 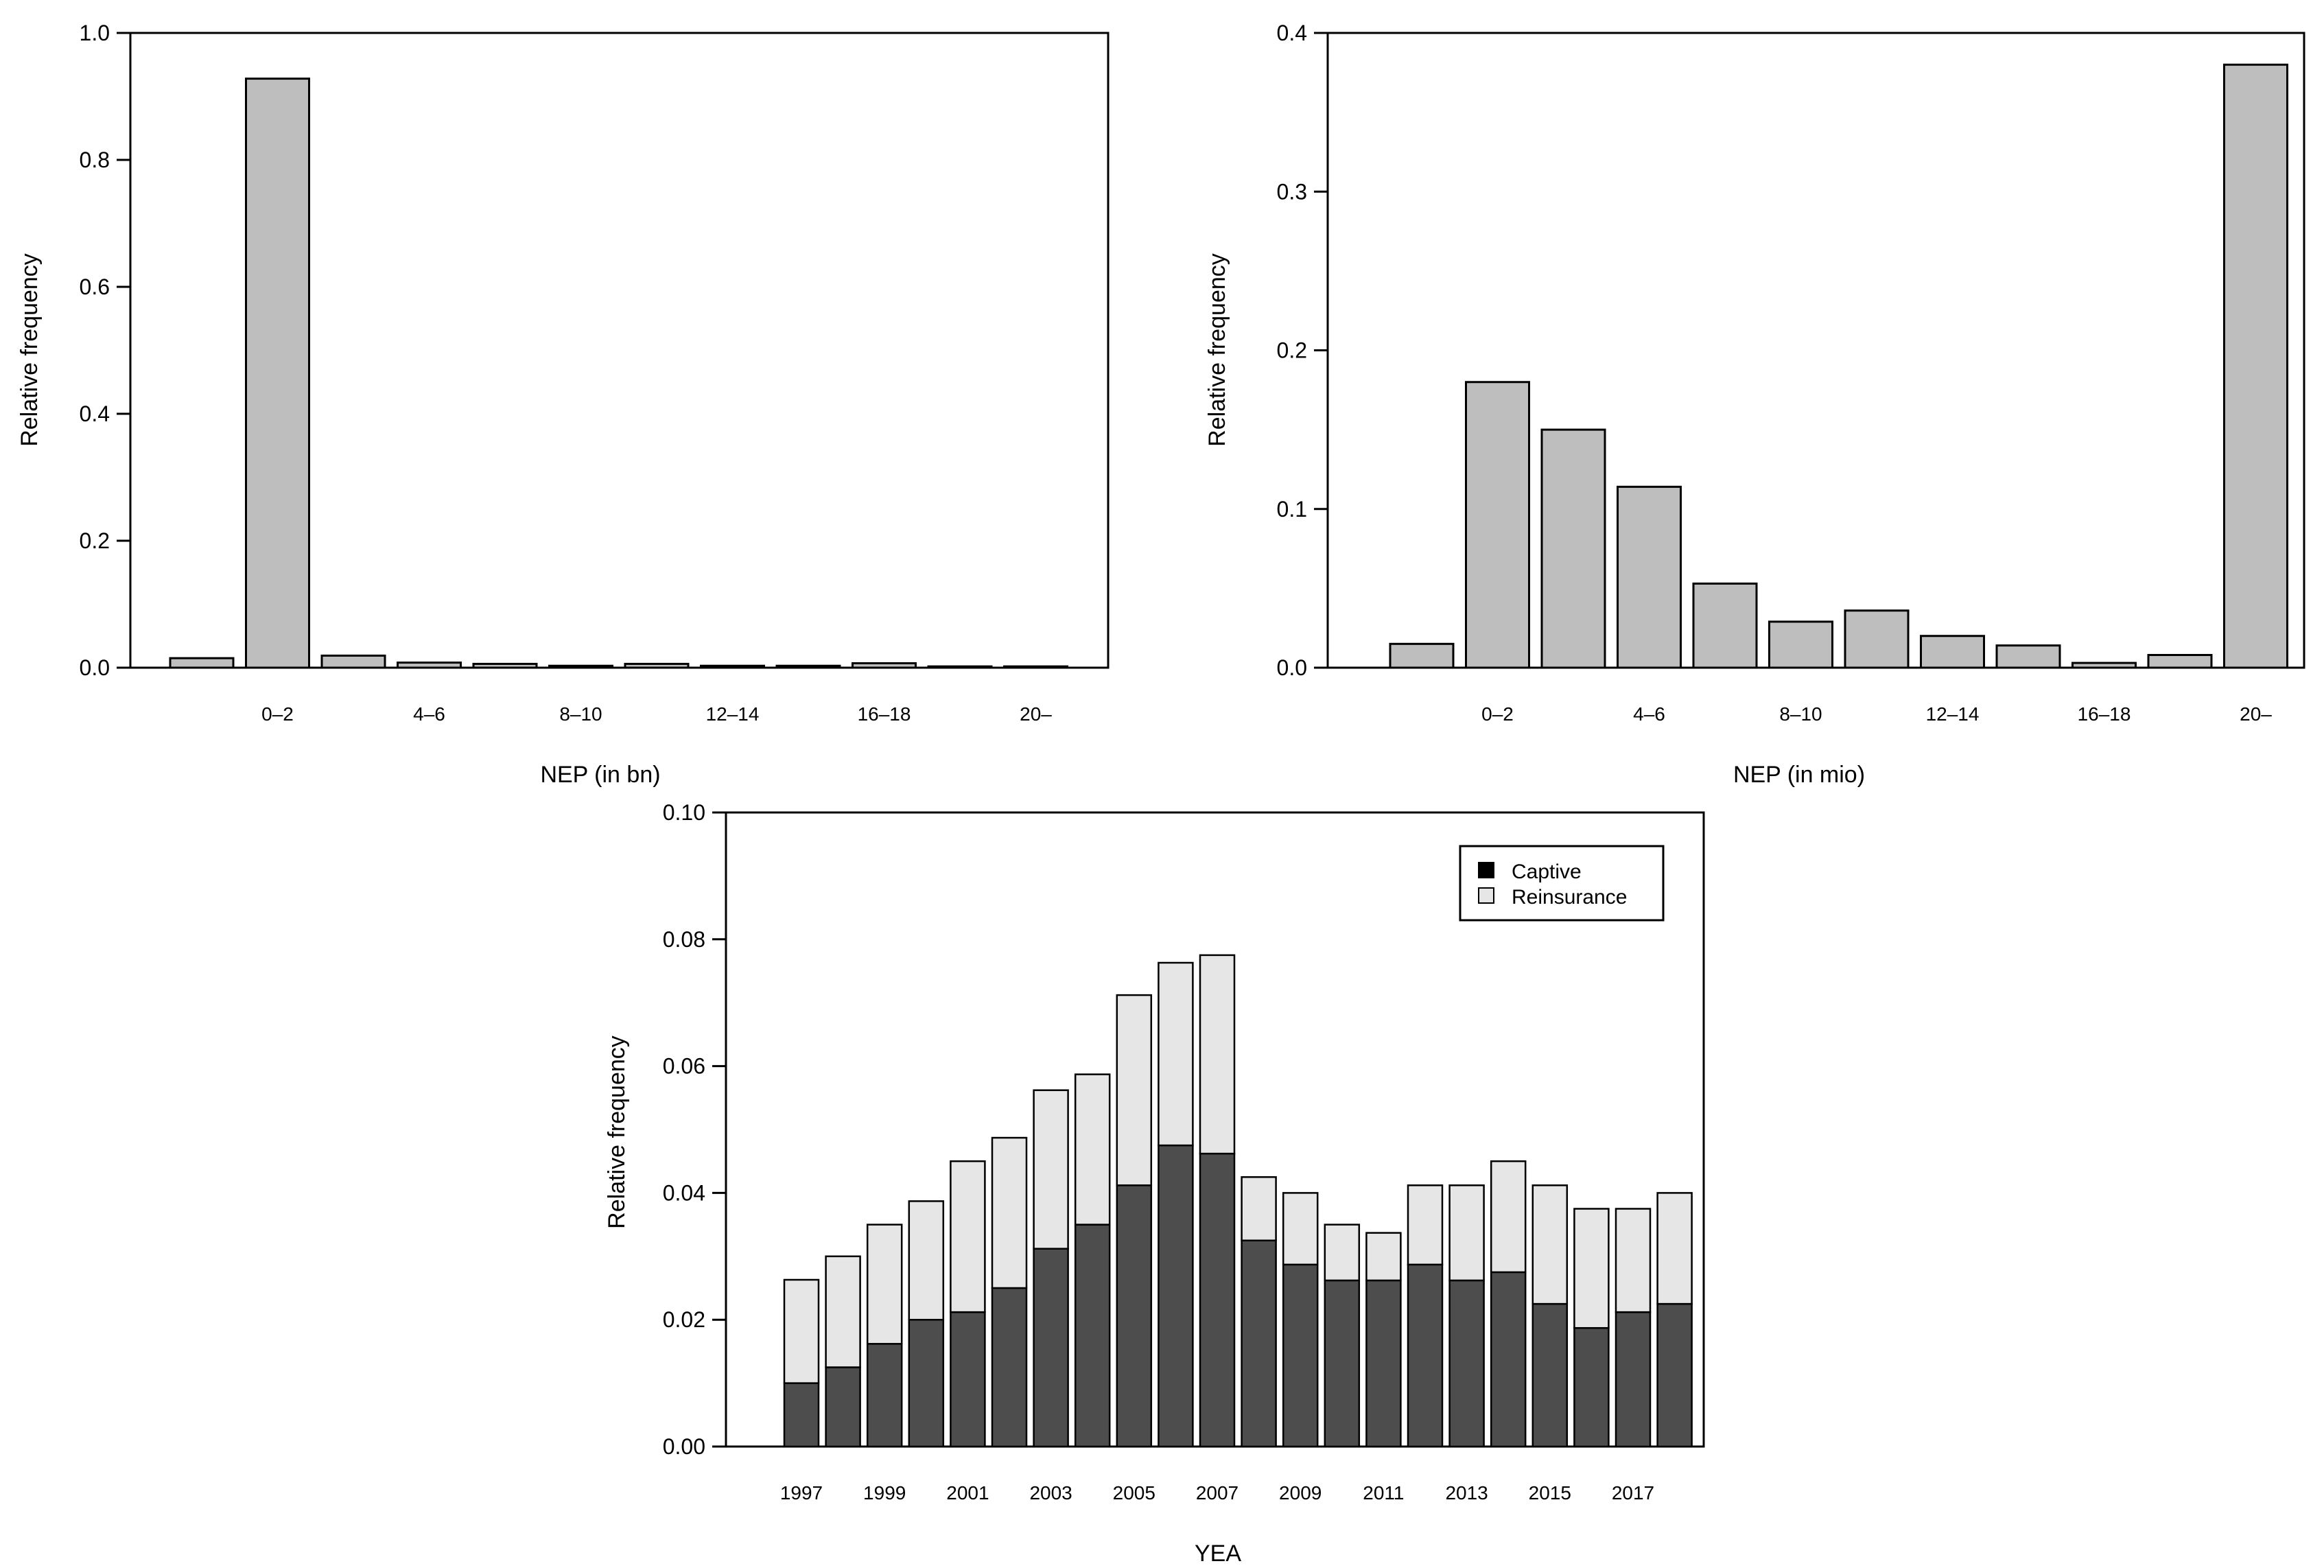 What do you see at coordinates (968, 1492) in the screenshot?
I see `x-tick-label: 2001` at bounding box center [968, 1492].